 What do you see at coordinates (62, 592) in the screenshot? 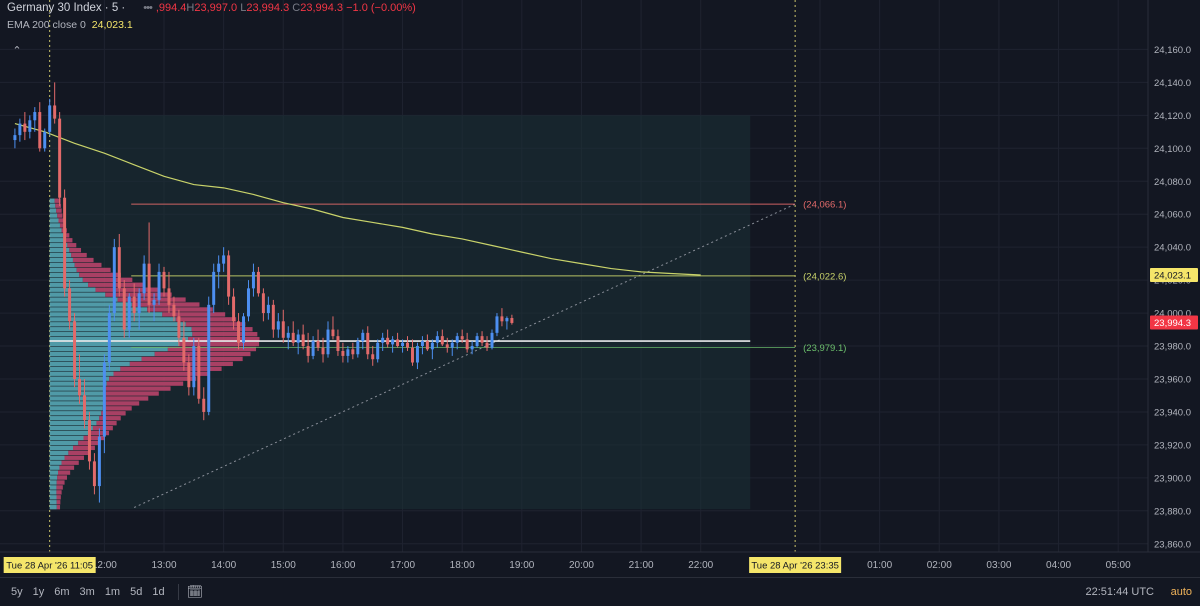
I see `period-6m: 6m` at bounding box center [62, 592].